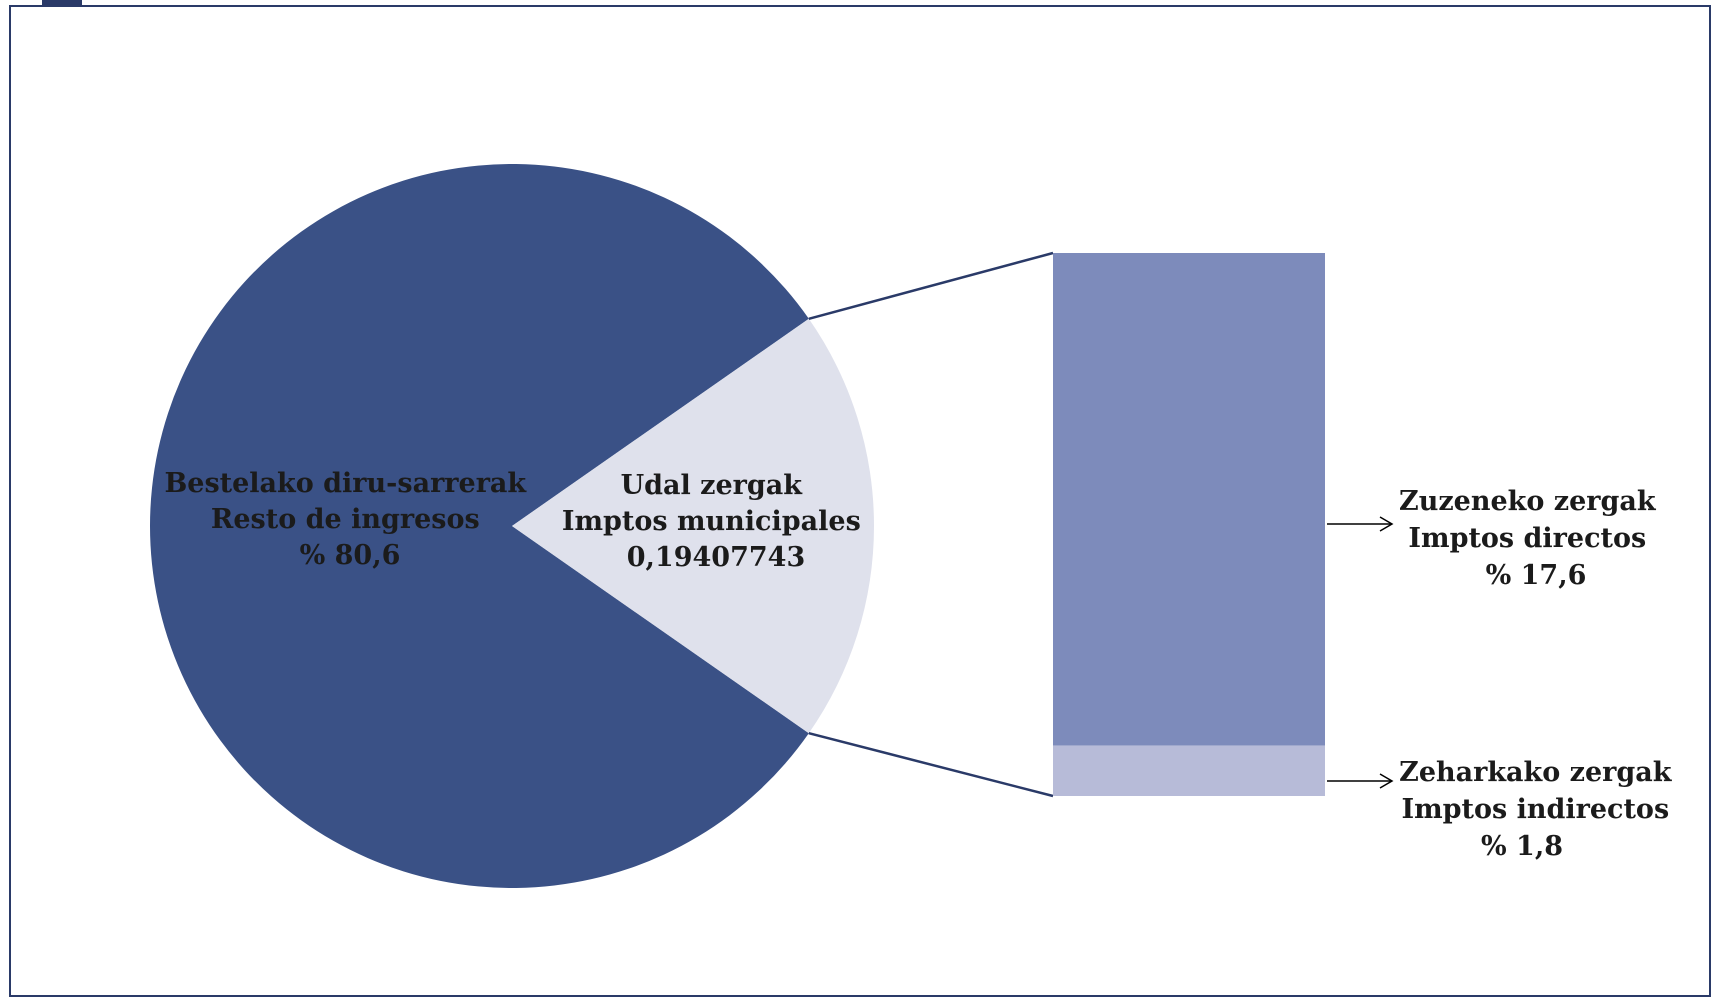  I want to click on connector-bottom-line, so click(931, 765).